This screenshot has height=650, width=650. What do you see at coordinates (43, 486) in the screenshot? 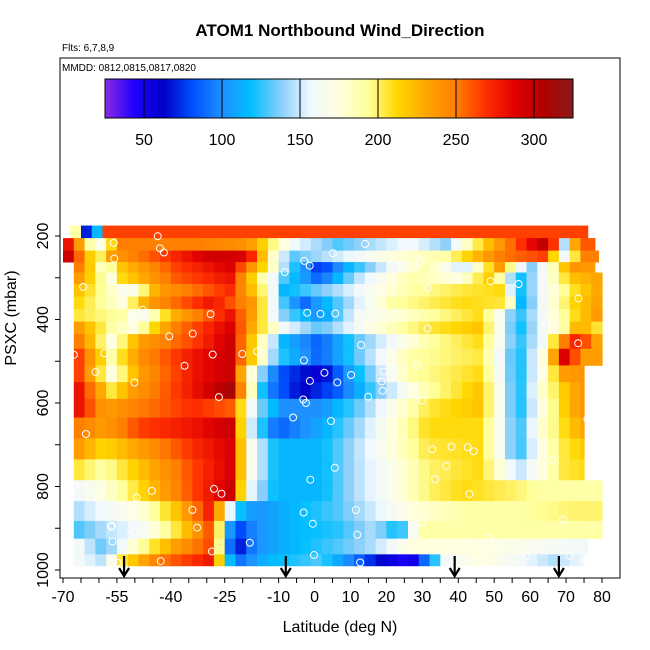
I see `y-tick-label: 800` at bounding box center [43, 486].